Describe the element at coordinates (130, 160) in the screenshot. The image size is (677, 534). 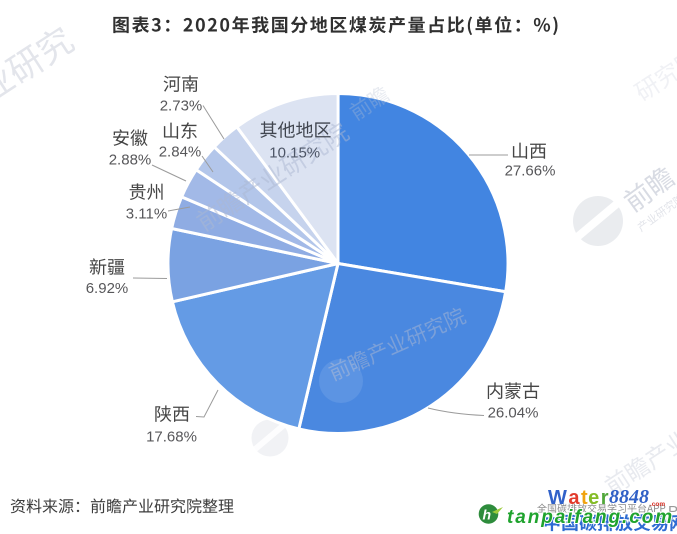
I see `svg-text: 2.88%` at that location.